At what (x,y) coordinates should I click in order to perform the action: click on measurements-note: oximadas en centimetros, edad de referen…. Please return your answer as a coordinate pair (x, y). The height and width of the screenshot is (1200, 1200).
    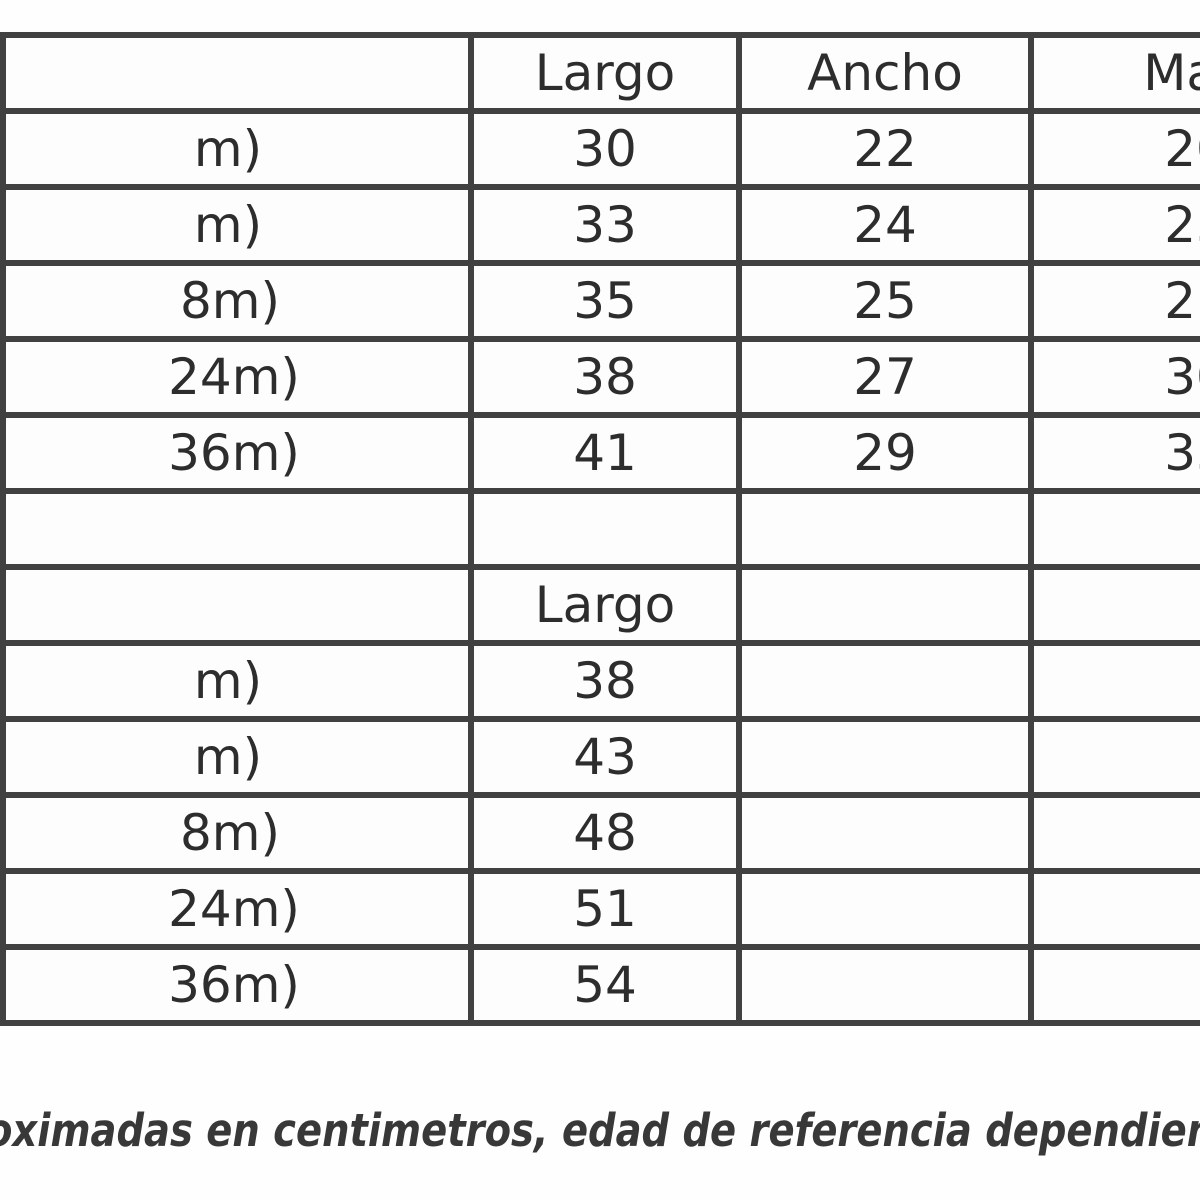
    Looking at the image, I should click on (600, 1130).